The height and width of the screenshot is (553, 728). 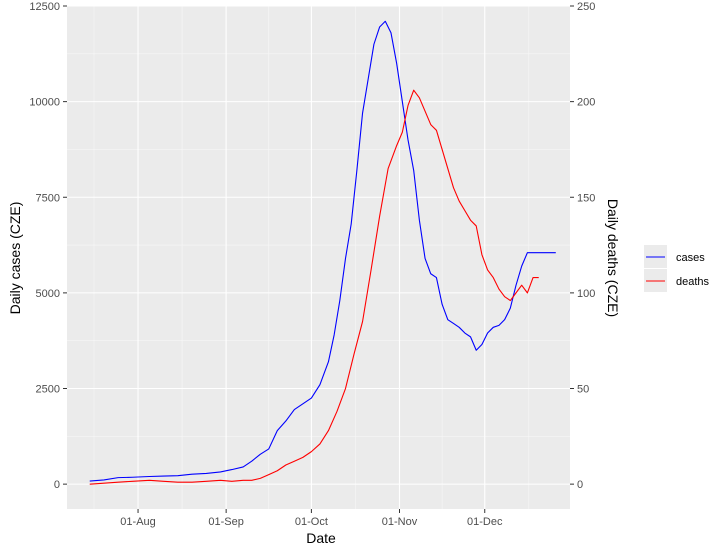 I want to click on legend: cases deaths, so click(x=677, y=268).